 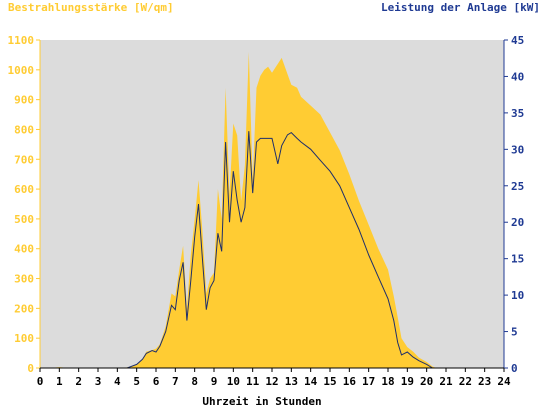 I want to click on right-axis-title: Leistung der Anlage [kW], so click(x=460, y=7).